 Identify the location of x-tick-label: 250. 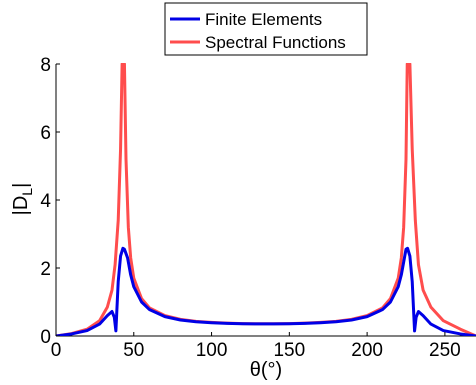
(445, 350).